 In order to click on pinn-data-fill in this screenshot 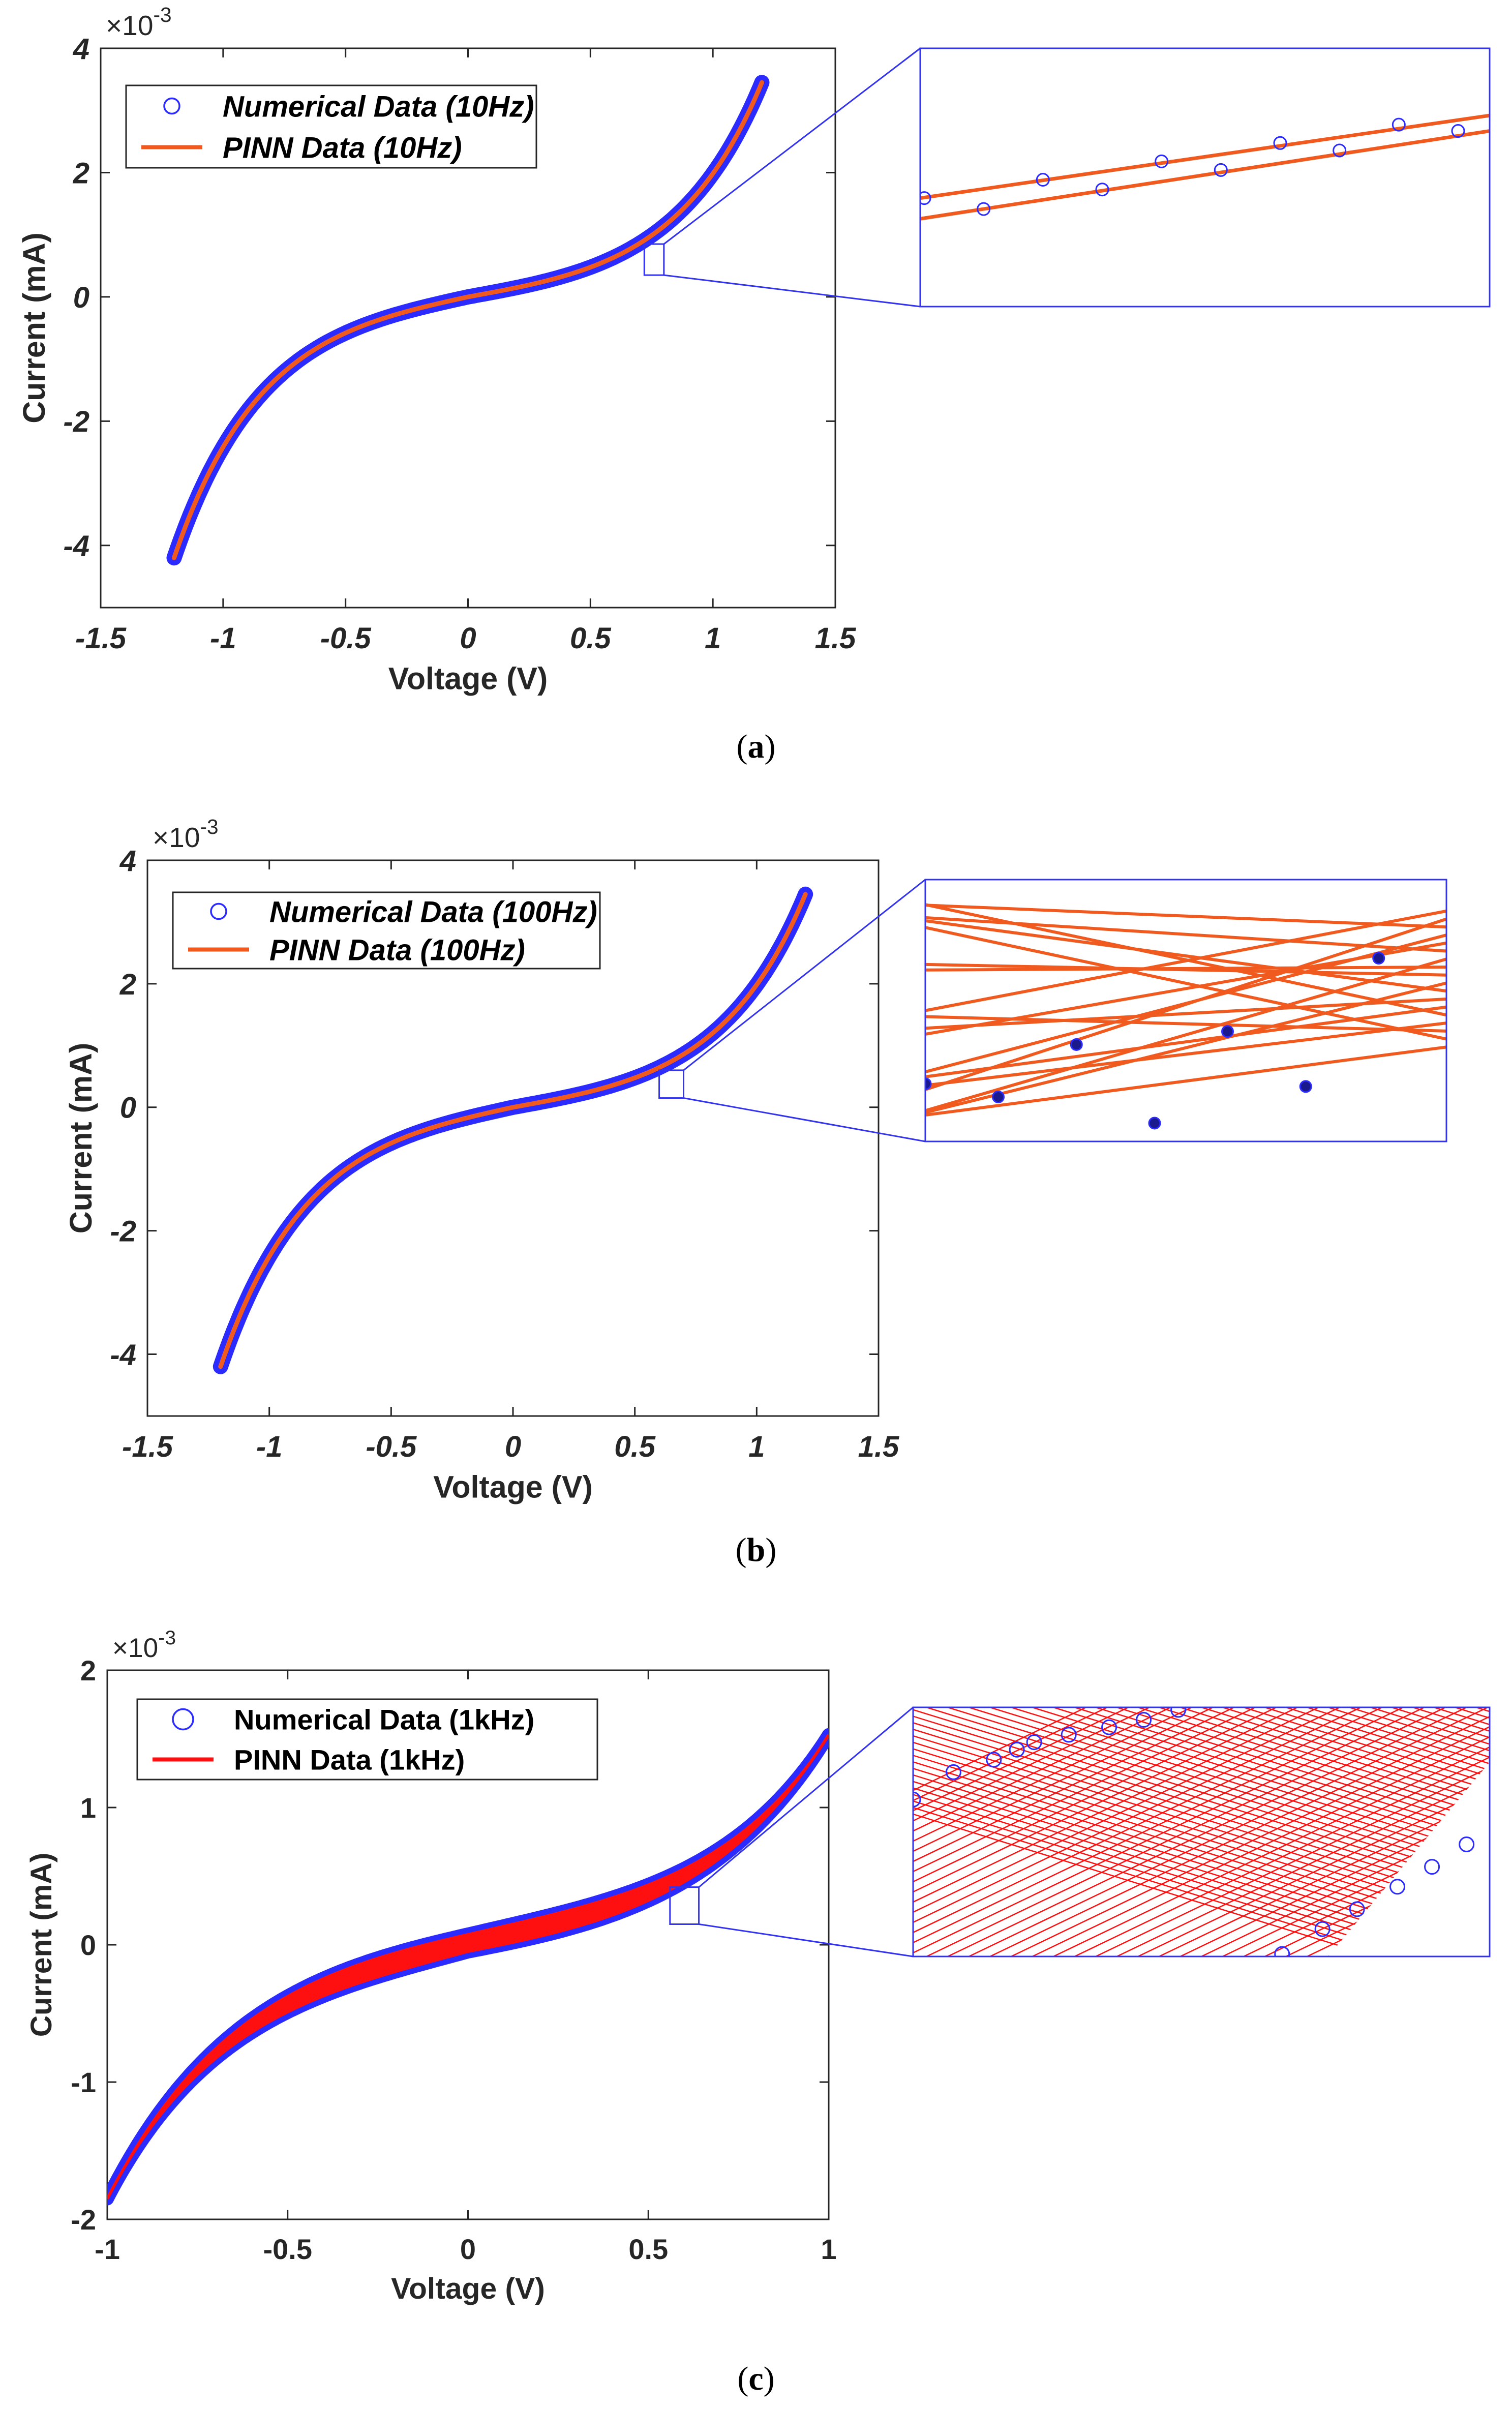, I will do `click(468, 1967)`.